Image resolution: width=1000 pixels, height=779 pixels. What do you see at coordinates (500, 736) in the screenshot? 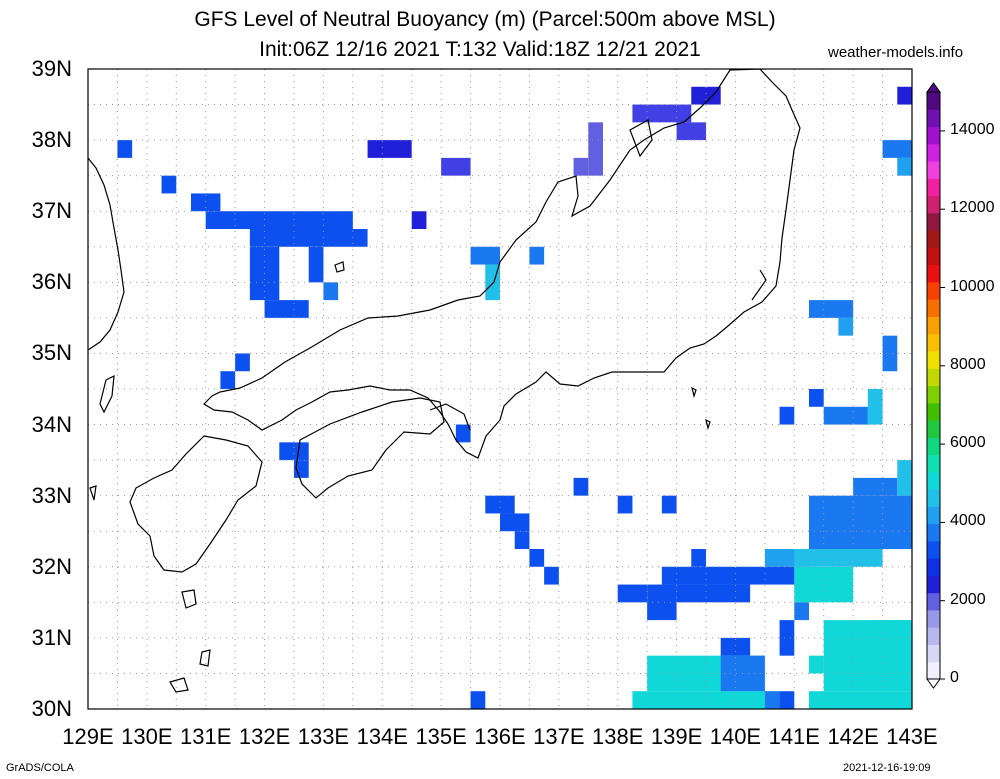
I see `lon-label: 136E` at bounding box center [500, 736].